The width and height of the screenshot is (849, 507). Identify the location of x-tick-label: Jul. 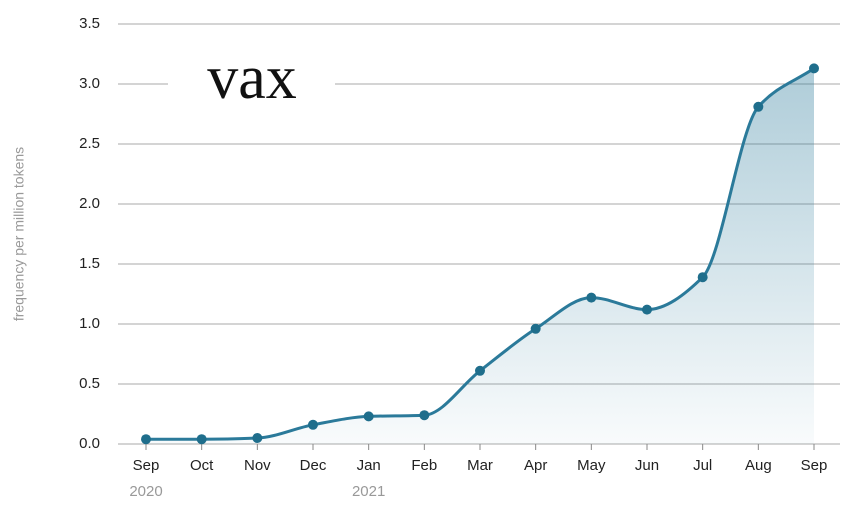
(702, 465).